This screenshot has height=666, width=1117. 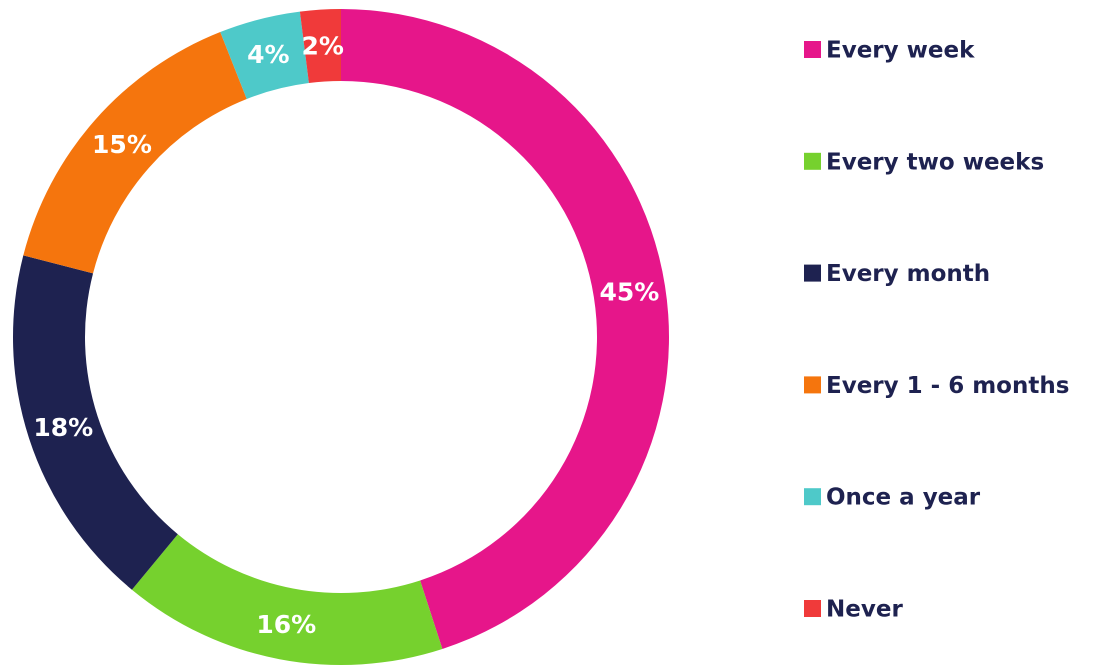 I want to click on legend-label: Every week, so click(x=900, y=51).